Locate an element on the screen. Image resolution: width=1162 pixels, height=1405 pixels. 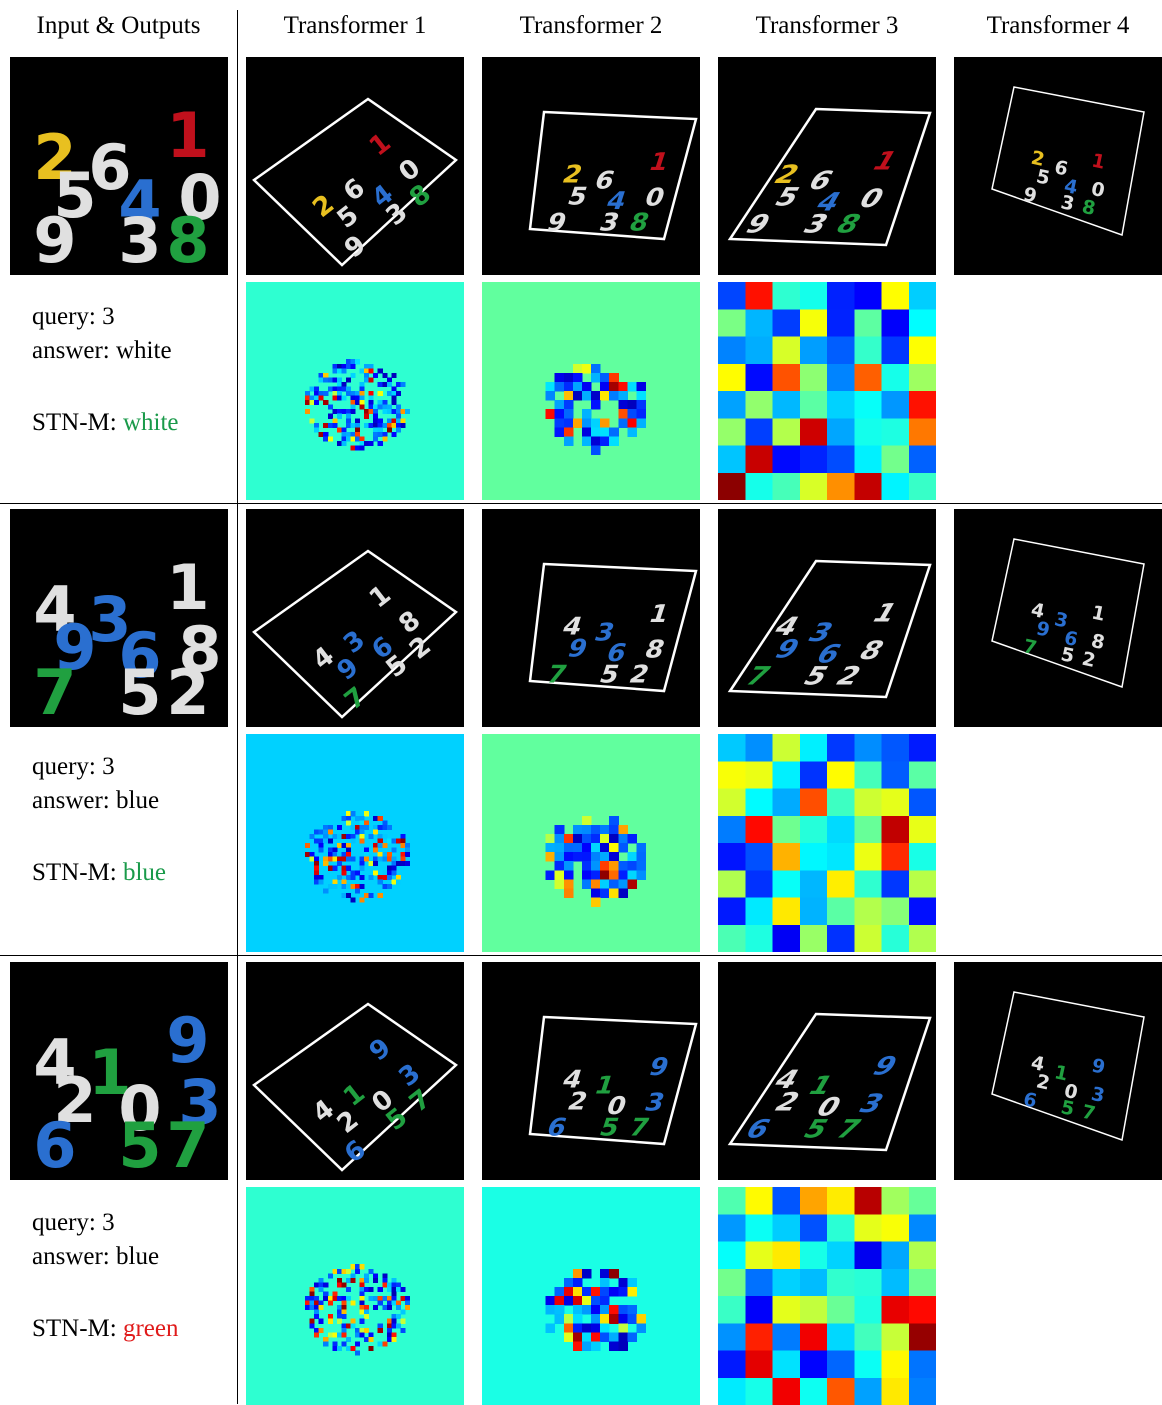
transformer-2-feature-map is located at coordinates (591, 1296).